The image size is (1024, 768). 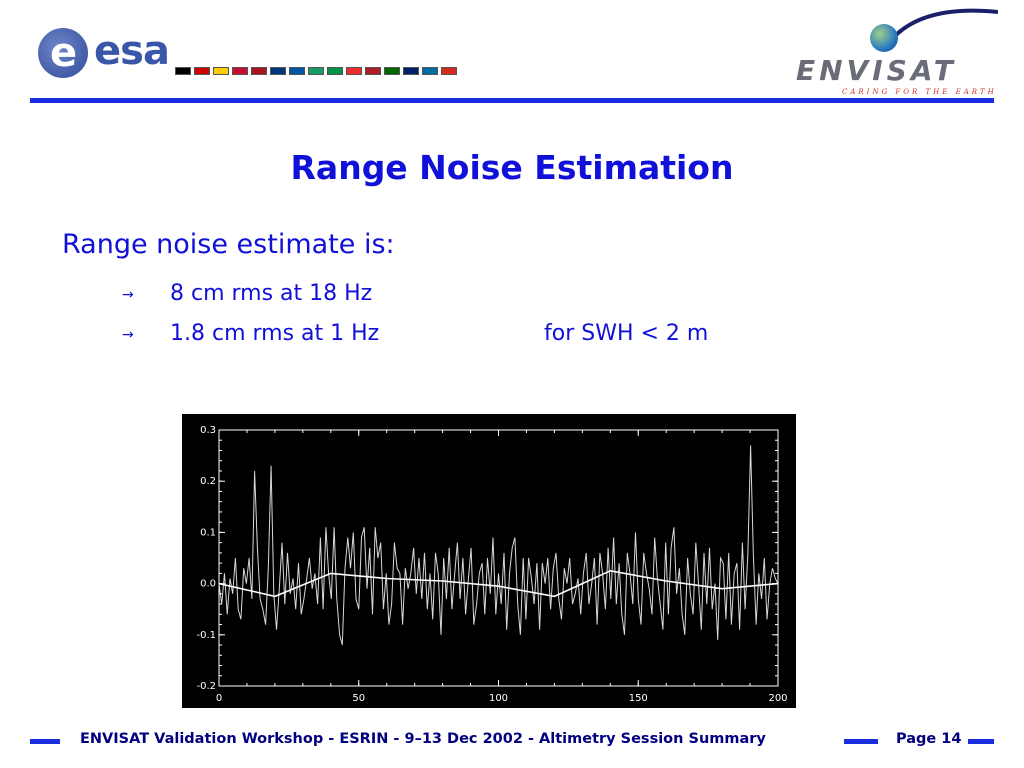 What do you see at coordinates (498, 698) in the screenshot?
I see `x-tick-label: 100` at bounding box center [498, 698].